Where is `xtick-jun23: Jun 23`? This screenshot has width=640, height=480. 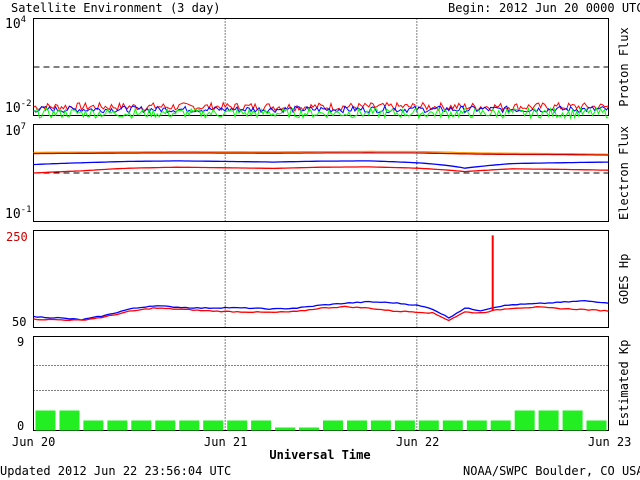 xtick-jun23: Jun 23 is located at coordinates (609, 442).